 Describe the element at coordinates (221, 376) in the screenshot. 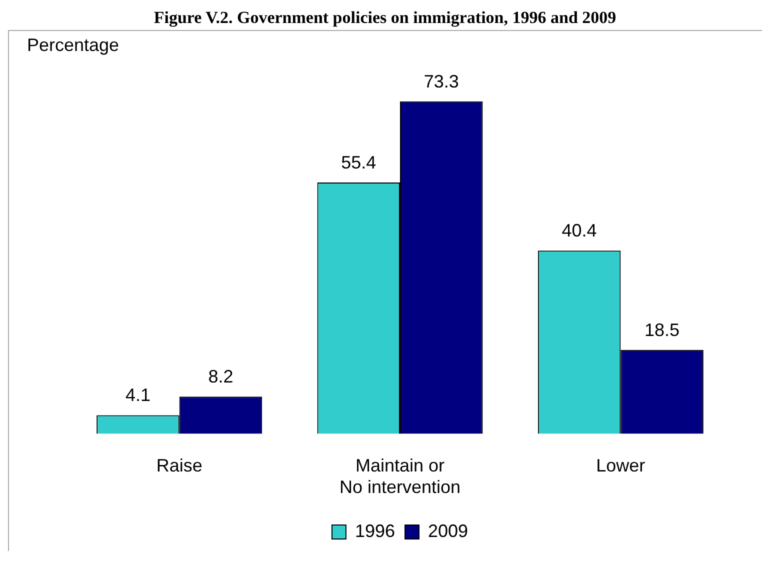

I see `data-label: 8.2` at that location.